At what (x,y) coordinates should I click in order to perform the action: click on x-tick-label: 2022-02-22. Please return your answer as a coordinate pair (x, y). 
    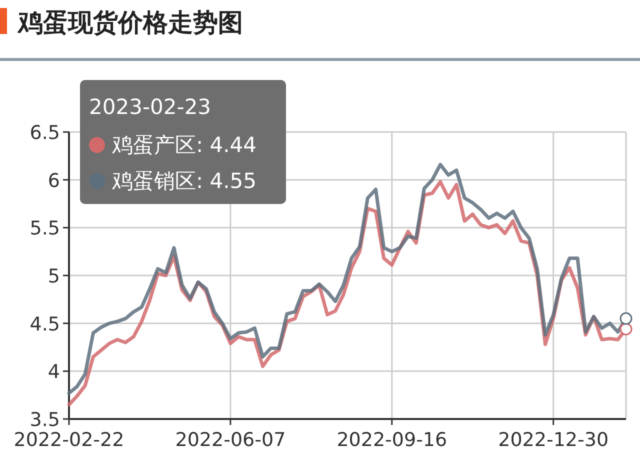
    Looking at the image, I should click on (69, 440).